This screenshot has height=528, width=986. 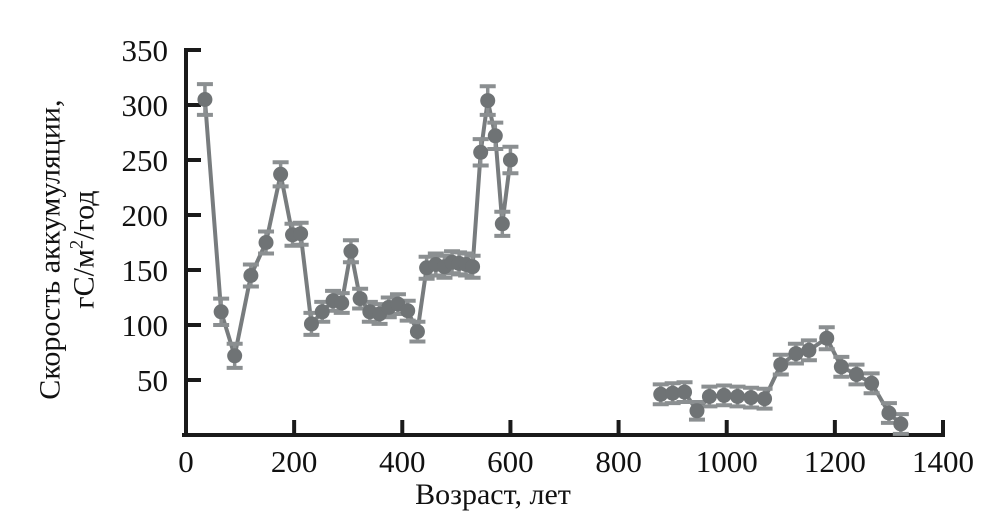 I want to click on x-axis-title: Возраст, лет, so click(x=493, y=494).